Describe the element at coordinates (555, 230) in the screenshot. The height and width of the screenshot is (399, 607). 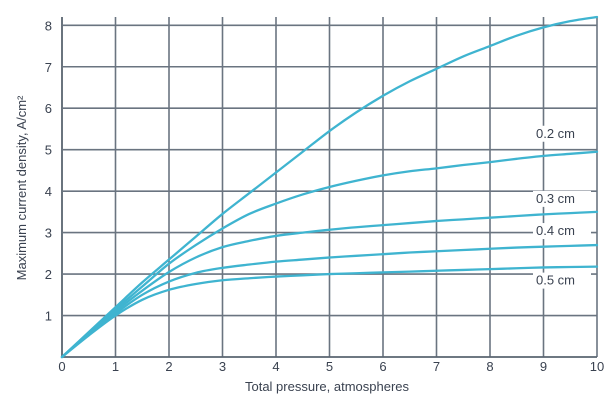
I see `series-label-0-4-cm: 0.4 cm` at that location.